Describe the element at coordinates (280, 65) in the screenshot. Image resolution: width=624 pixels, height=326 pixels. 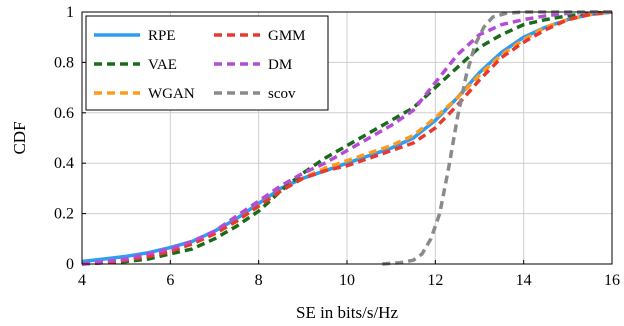
I see `legend-label-dm: DM` at that location.